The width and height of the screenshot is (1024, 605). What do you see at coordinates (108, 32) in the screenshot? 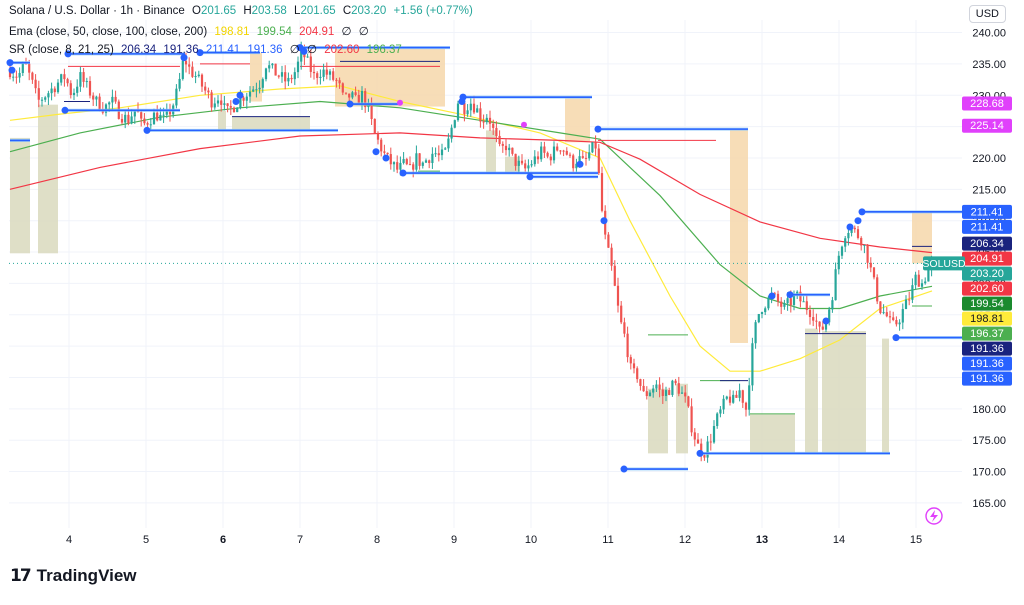
I see `ema-title: Ema (close, 50, close, 100, close, 200)` at bounding box center [108, 32].